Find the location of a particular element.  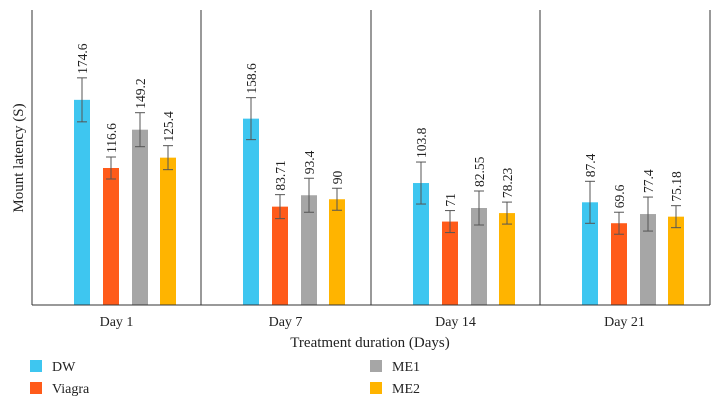

data-label: 87.4 is located at coordinates (590, 165).